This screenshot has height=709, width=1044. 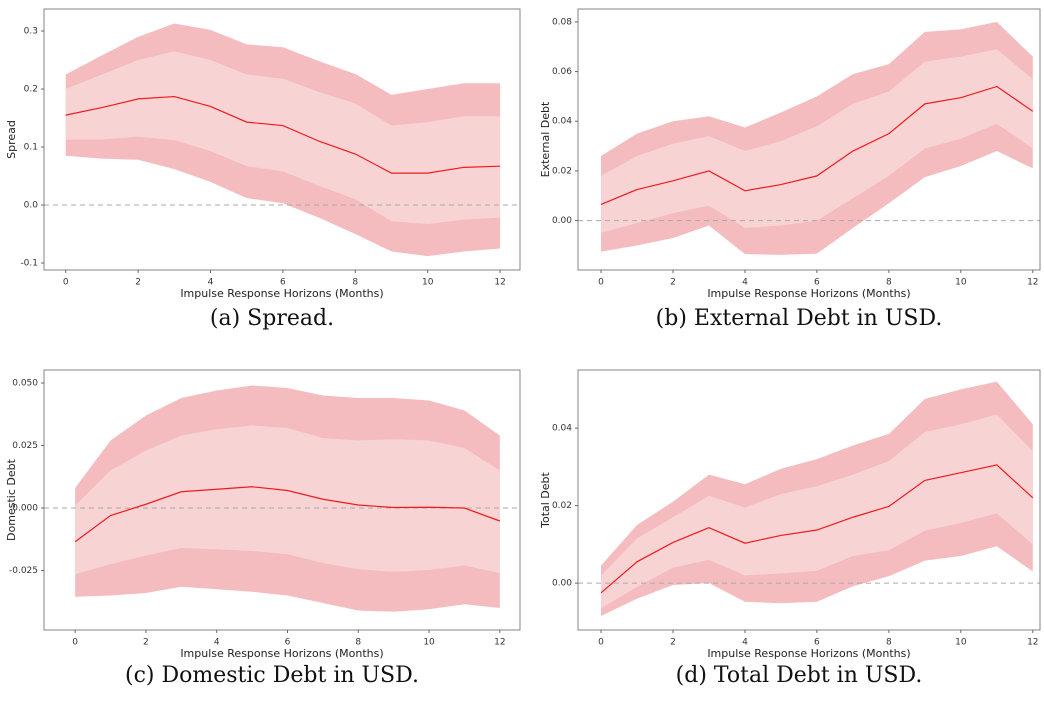 I want to click on y-tick-label: 0.050, so click(x=25, y=384).